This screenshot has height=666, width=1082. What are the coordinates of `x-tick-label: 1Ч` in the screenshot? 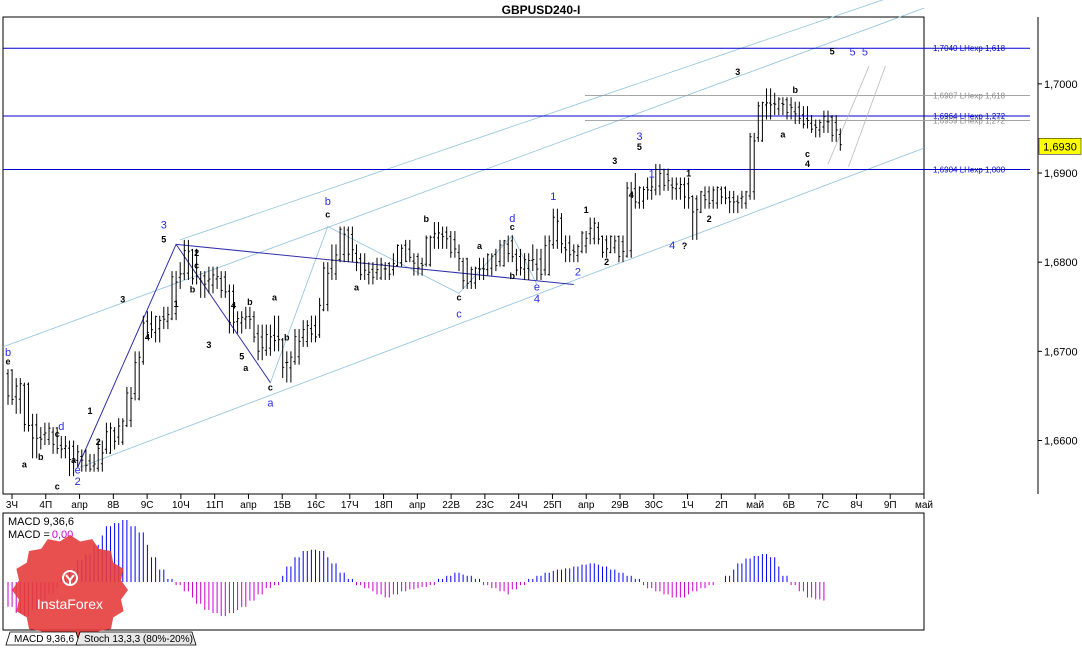 It's located at (687, 505).